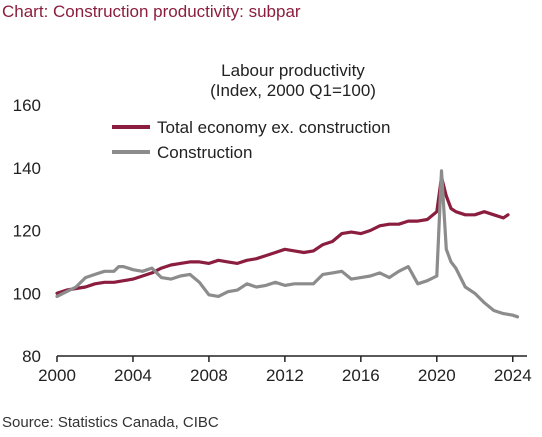 The height and width of the screenshot is (437, 542). I want to click on y-tick-label: 140, so click(27, 168).